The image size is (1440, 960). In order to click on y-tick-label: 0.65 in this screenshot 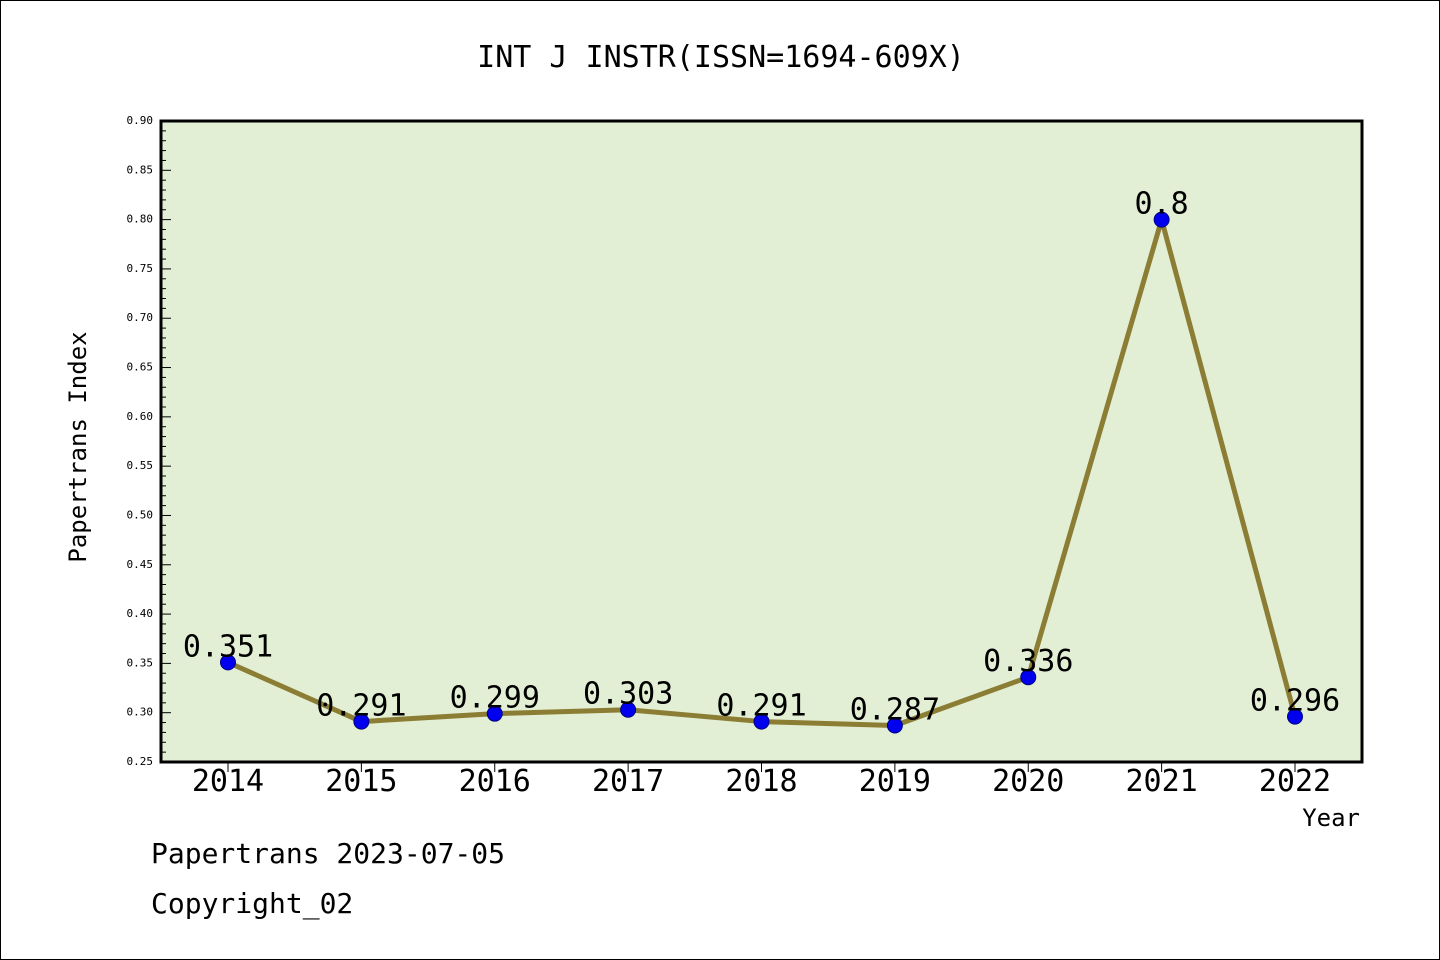, I will do `click(140, 367)`.